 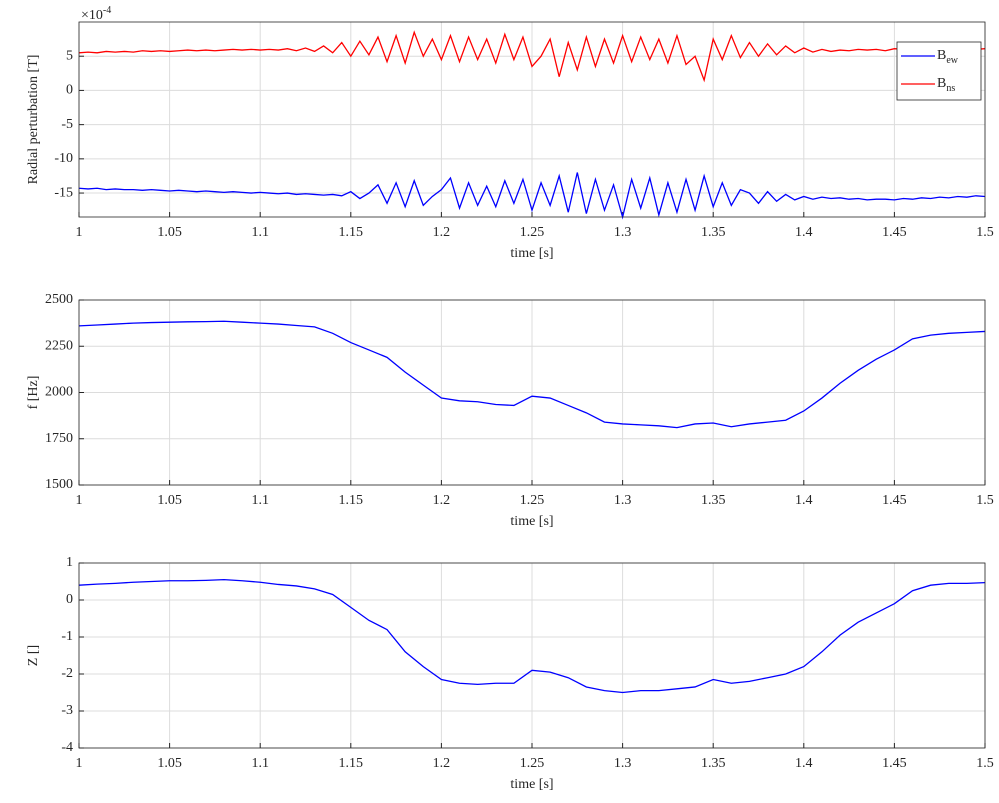 I want to click on y-tick-label: -4, so click(x=67, y=747).